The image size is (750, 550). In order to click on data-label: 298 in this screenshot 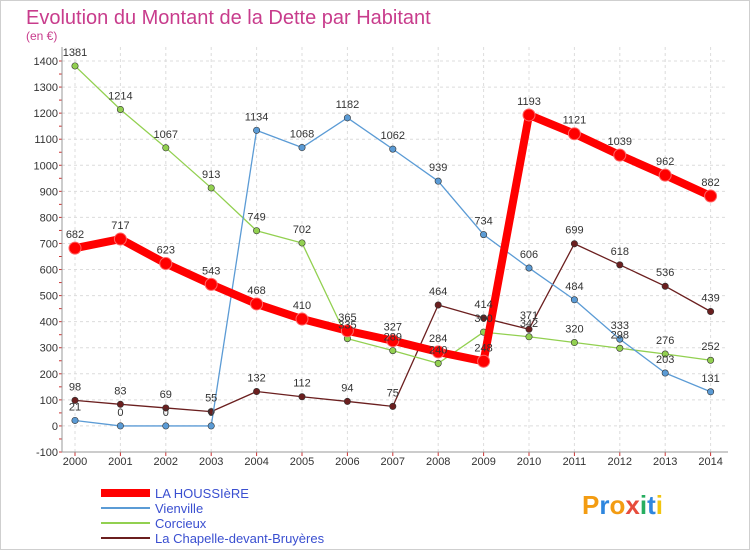, I will do `click(620, 335)`.